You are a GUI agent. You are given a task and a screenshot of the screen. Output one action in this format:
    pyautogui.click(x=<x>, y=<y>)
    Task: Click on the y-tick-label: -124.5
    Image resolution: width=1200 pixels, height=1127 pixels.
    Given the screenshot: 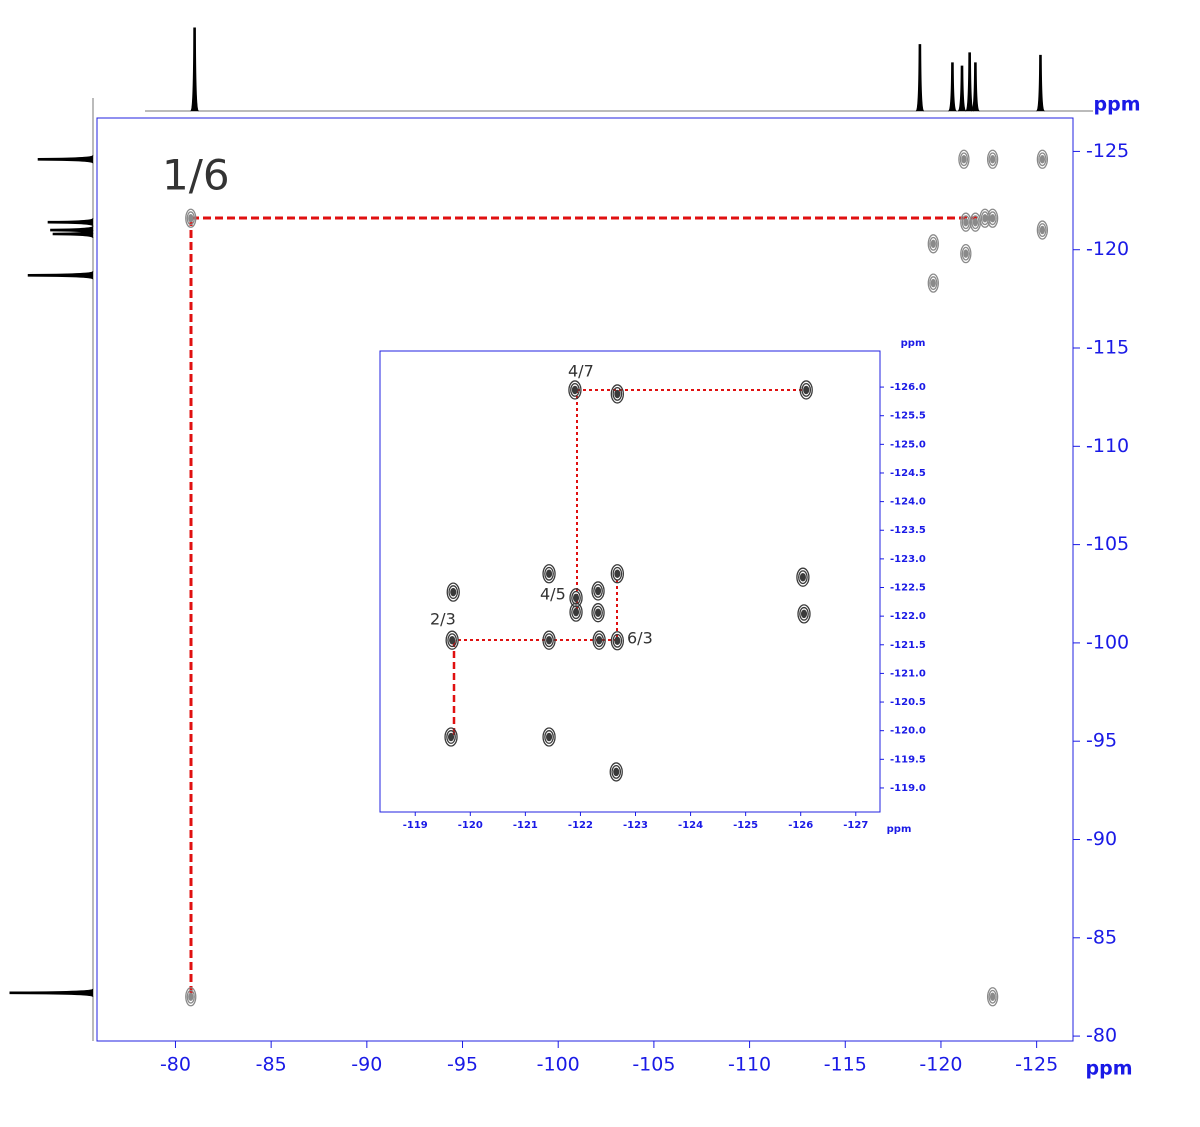 What is the action you would take?
    pyautogui.click(x=908, y=473)
    